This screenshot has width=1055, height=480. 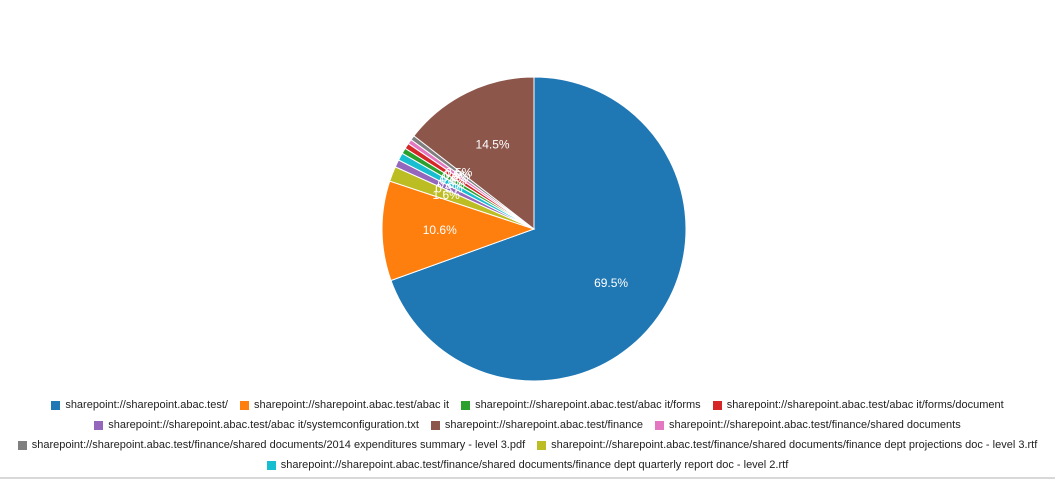 I want to click on slice-label: 10.6%, so click(x=440, y=230).